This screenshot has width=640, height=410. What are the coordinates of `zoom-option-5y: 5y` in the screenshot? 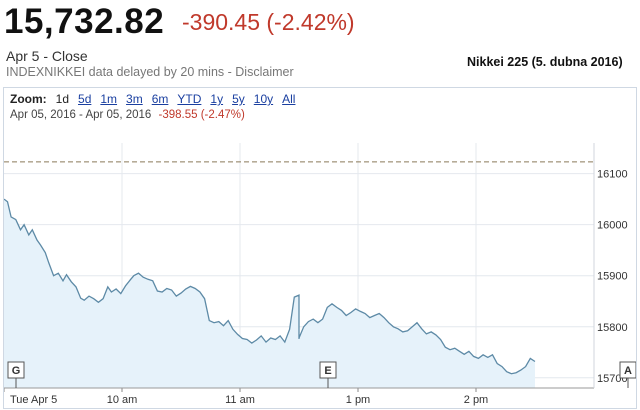 It's located at (238, 99).